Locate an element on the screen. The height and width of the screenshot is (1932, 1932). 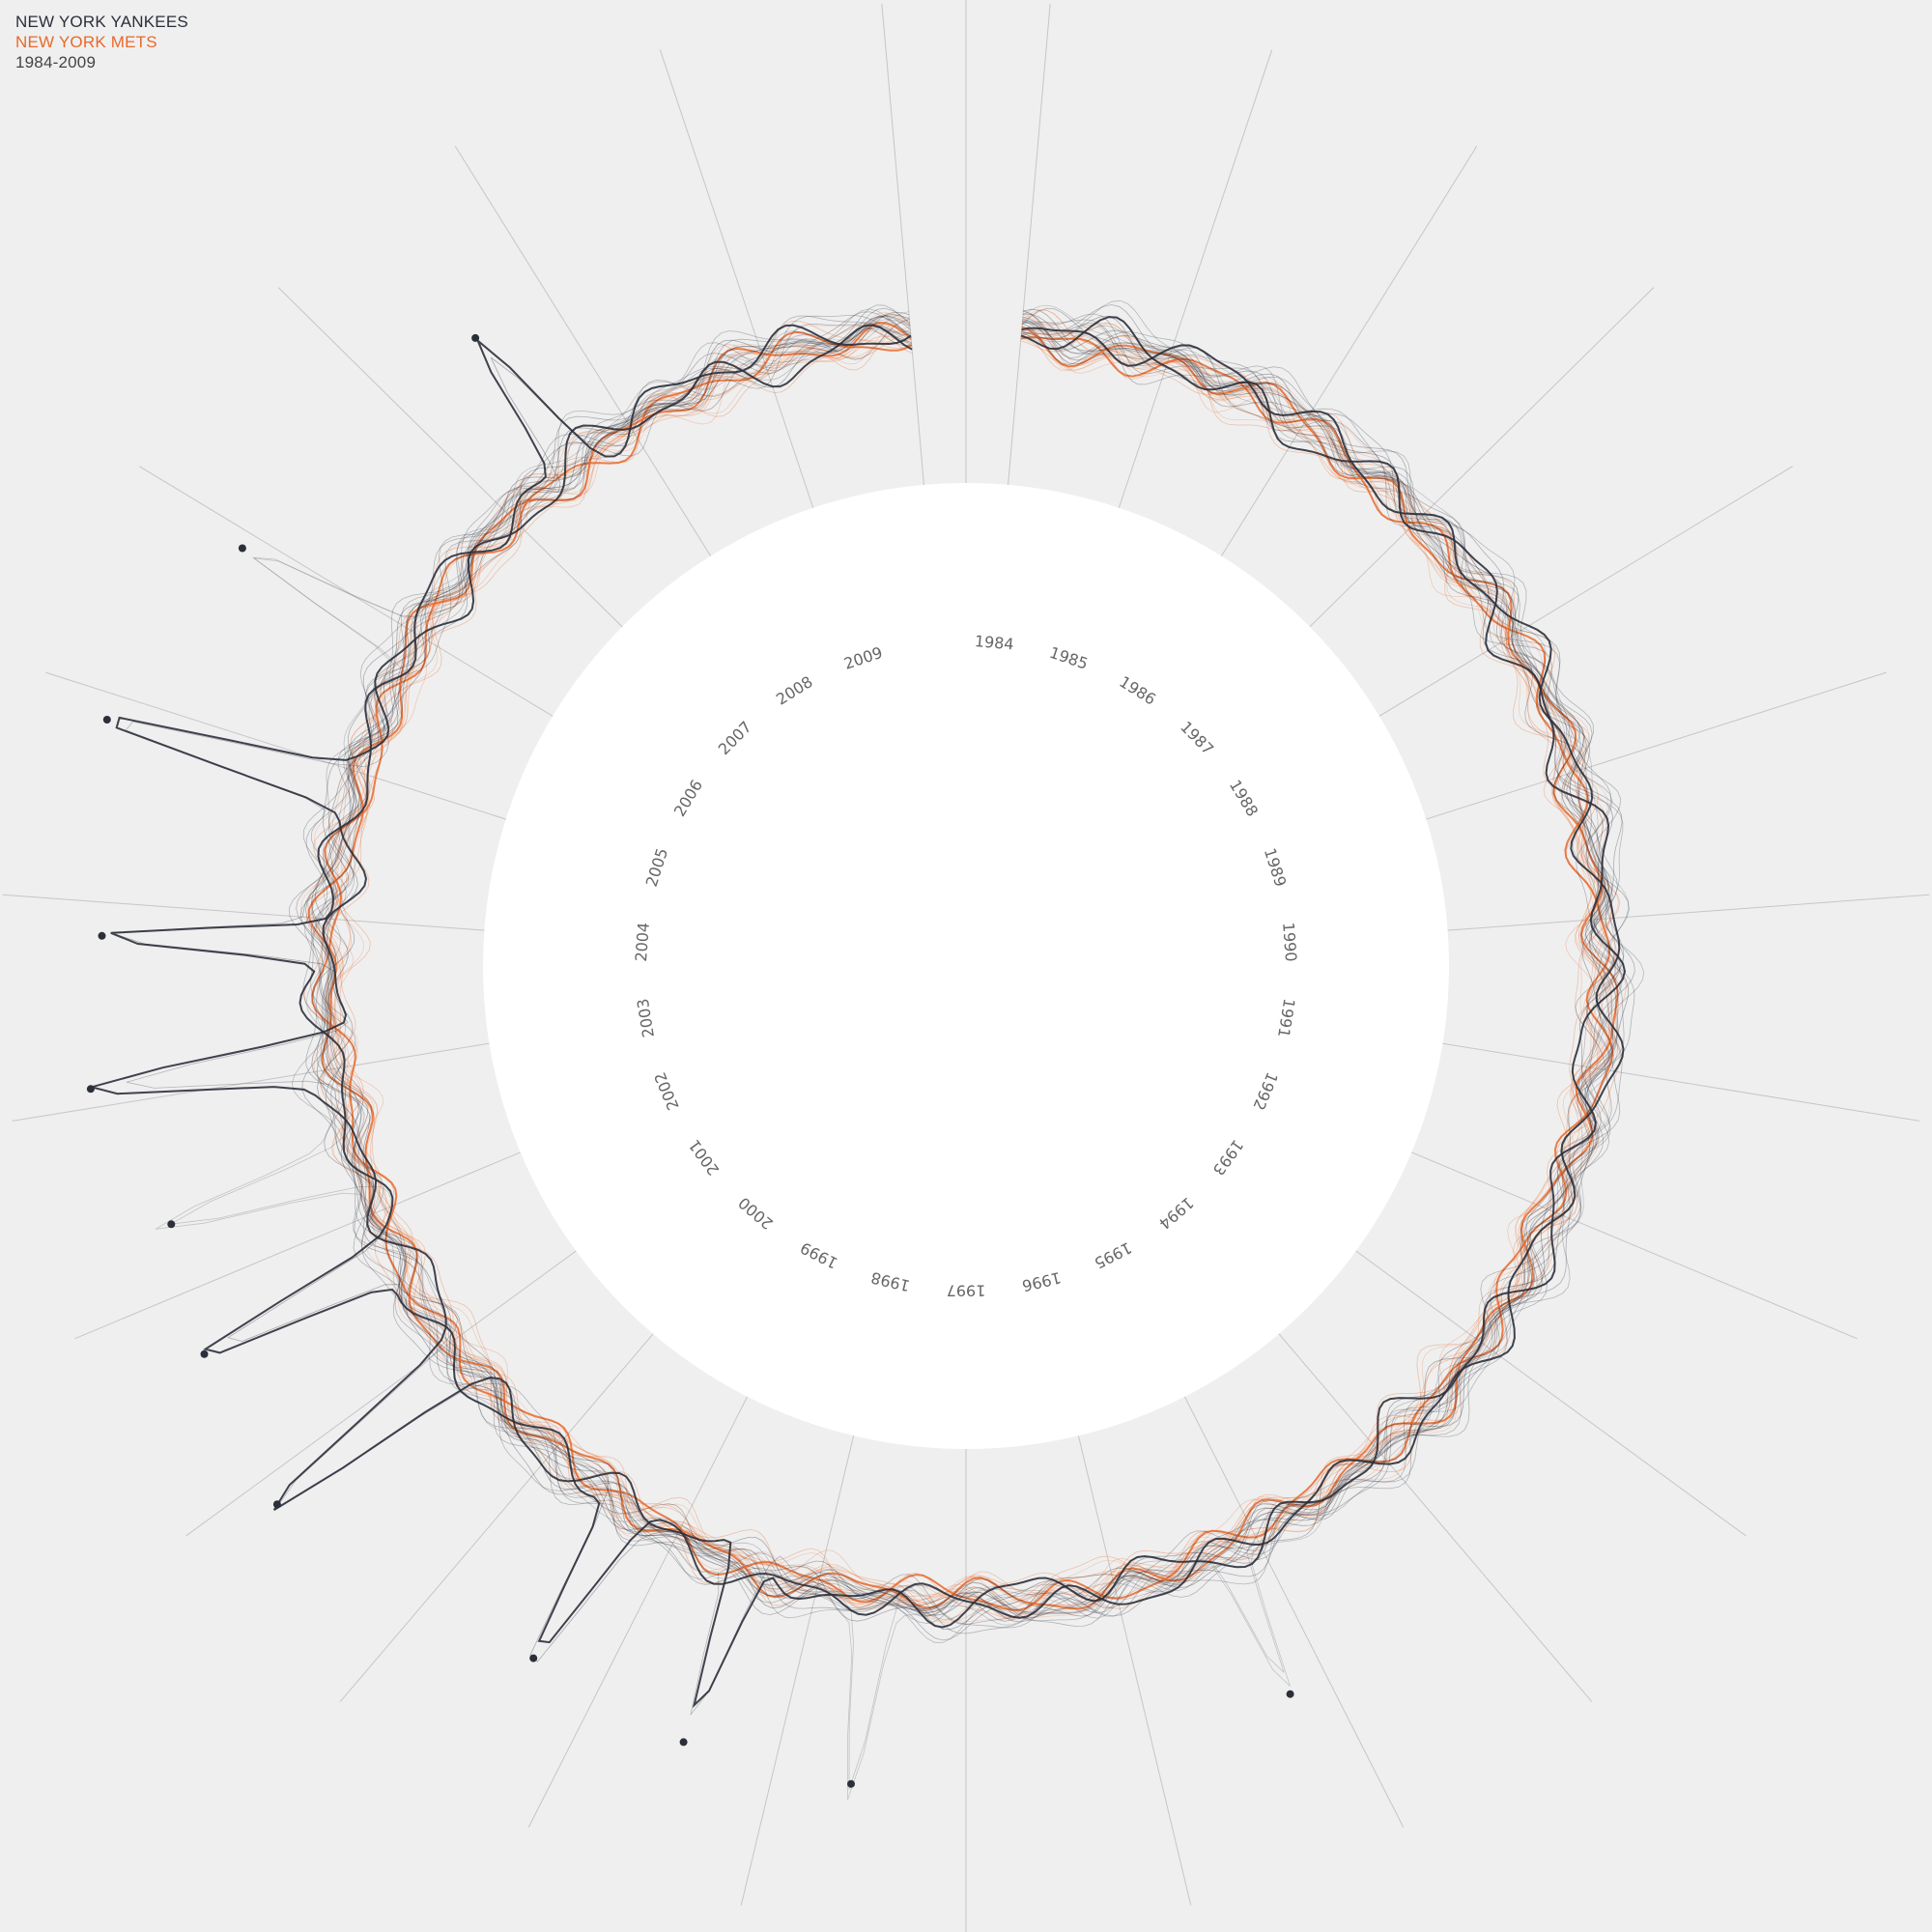
legend: NEW YORK YANKEES NEW YORK METS 1984-2009 is located at coordinates (101, 42).